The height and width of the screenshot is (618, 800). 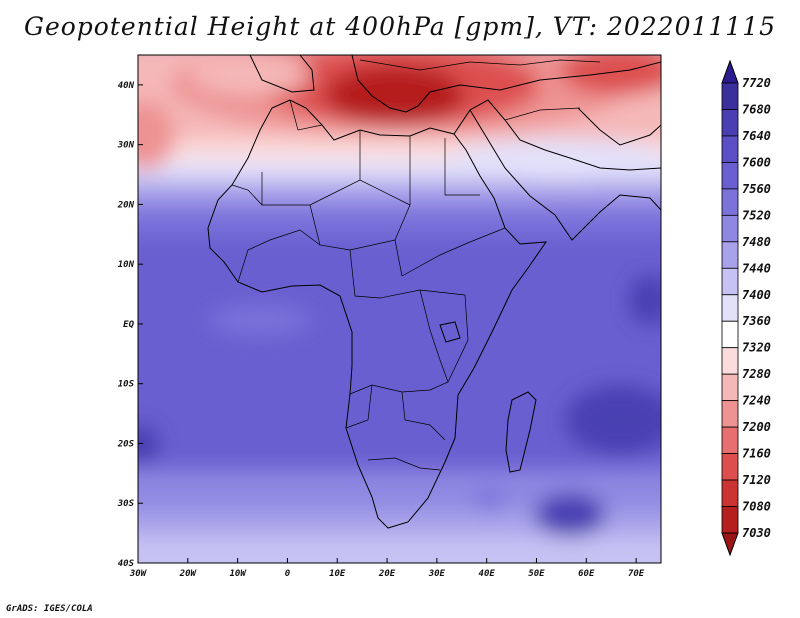 I want to click on lon-tick-label: 20E, so click(x=387, y=574).